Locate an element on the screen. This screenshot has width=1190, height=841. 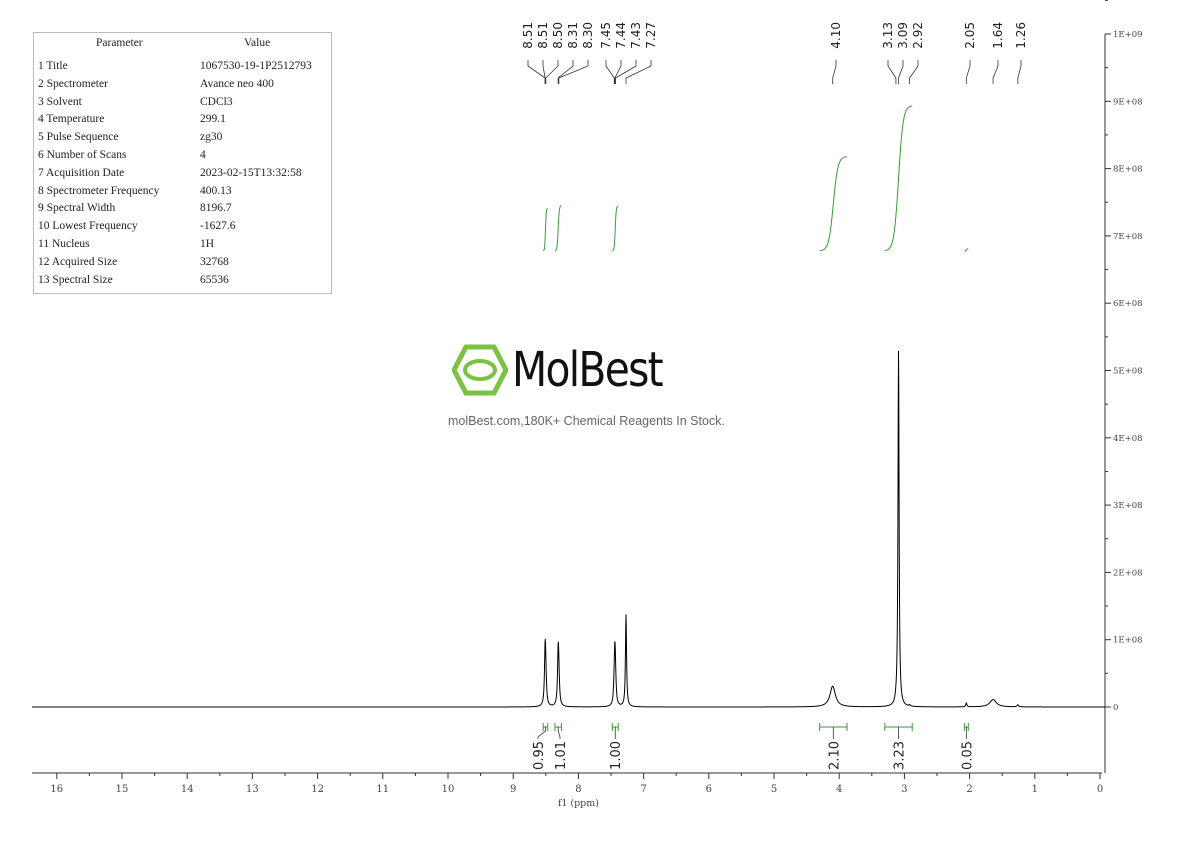
x-tick-label: 12 is located at coordinates (317, 789).